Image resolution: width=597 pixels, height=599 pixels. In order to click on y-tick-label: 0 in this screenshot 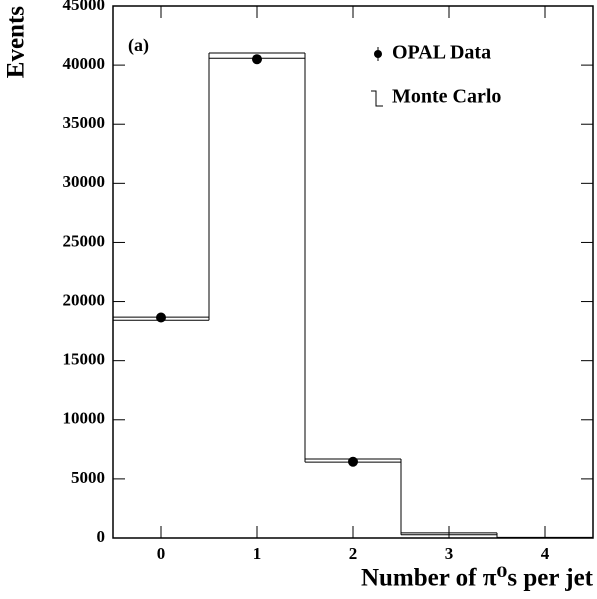, I will do `click(101, 536)`.